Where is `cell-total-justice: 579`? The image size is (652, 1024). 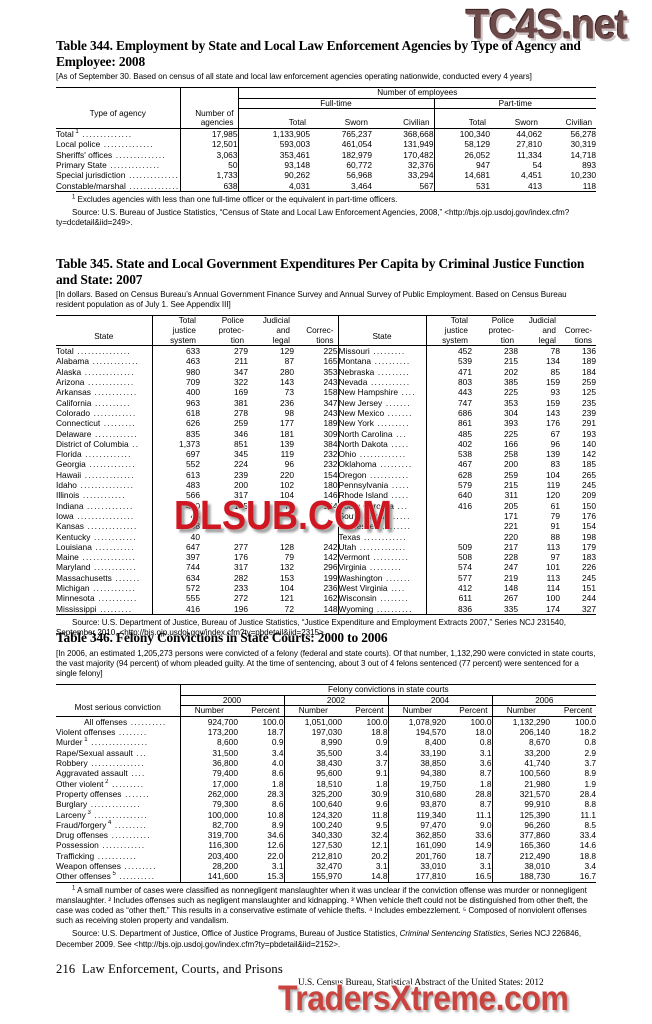
cell-total-justice: 579 is located at coordinates (448, 485).